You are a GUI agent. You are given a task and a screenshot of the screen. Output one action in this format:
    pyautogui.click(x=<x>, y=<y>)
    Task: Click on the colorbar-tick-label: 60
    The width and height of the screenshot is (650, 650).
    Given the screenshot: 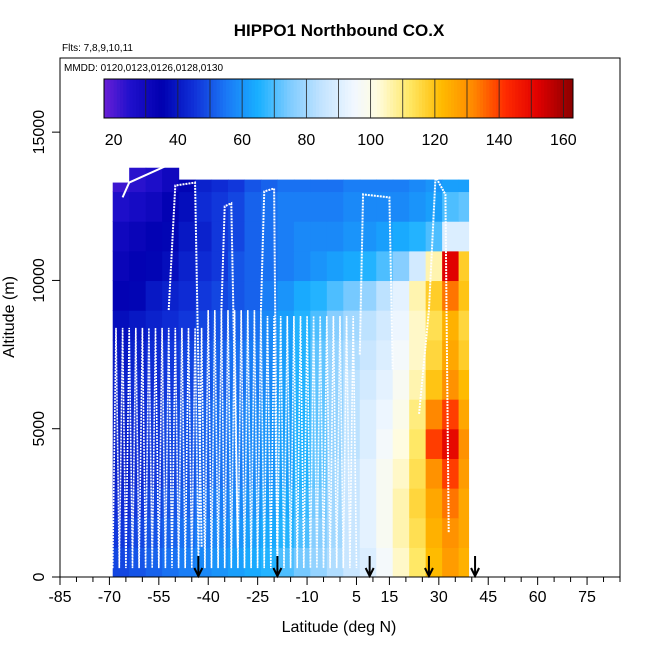 What is the action you would take?
    pyautogui.click(x=242, y=140)
    